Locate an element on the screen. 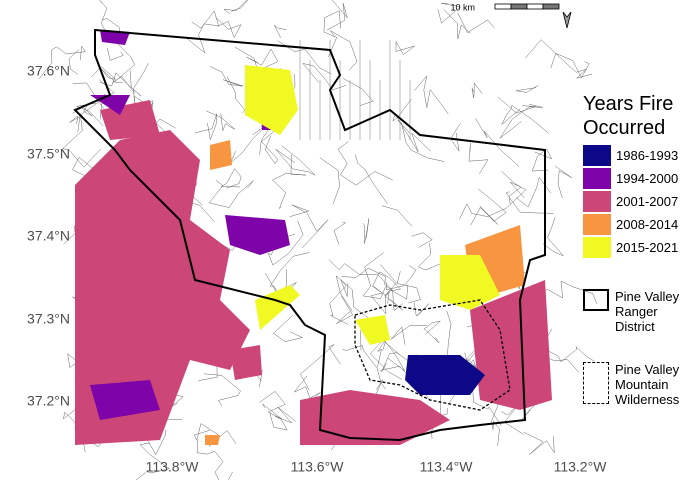 This screenshot has width=685, height=480. lat-label: 37.5°N is located at coordinates (48, 154).